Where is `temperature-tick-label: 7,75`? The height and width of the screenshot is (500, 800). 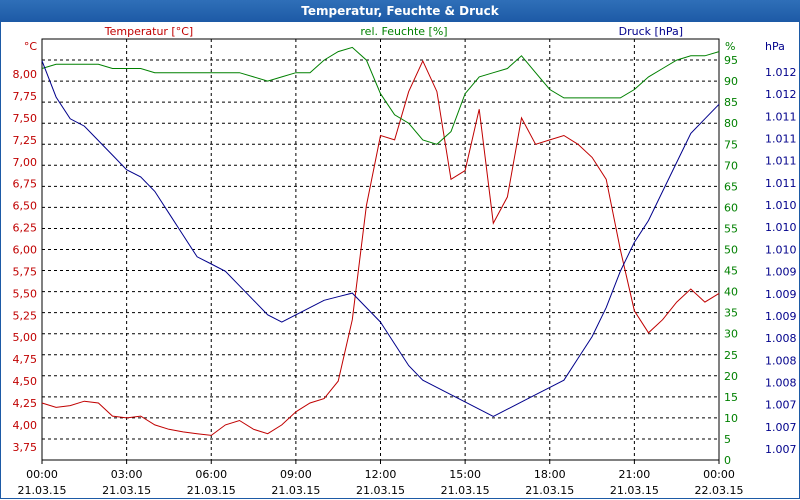 temperature-tick-label: 7,75 is located at coordinates (25, 96).